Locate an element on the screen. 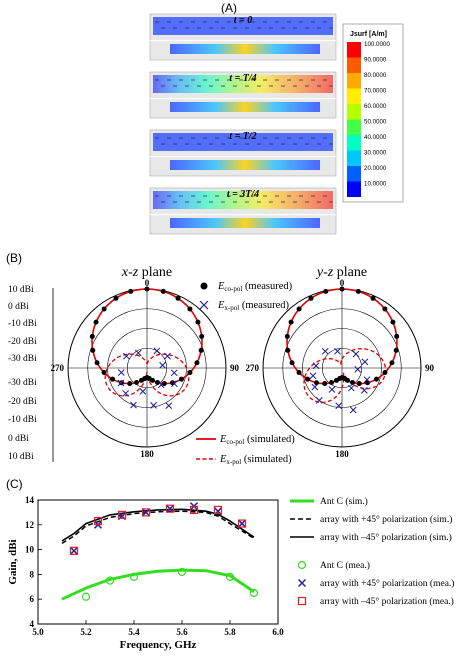 The width and height of the screenshot is (474, 670). dbi-scale-label: -10 dBi is located at coordinates (22, 324).